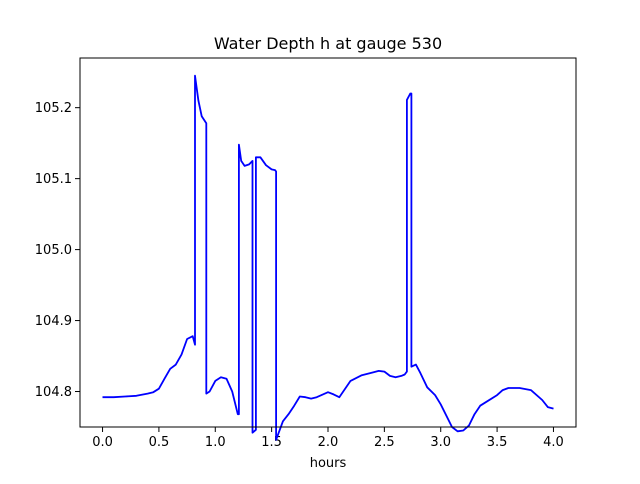 This screenshot has height=484, width=640. What do you see at coordinates (159, 442) in the screenshot?
I see `x-tick-label: 0.5` at bounding box center [159, 442].